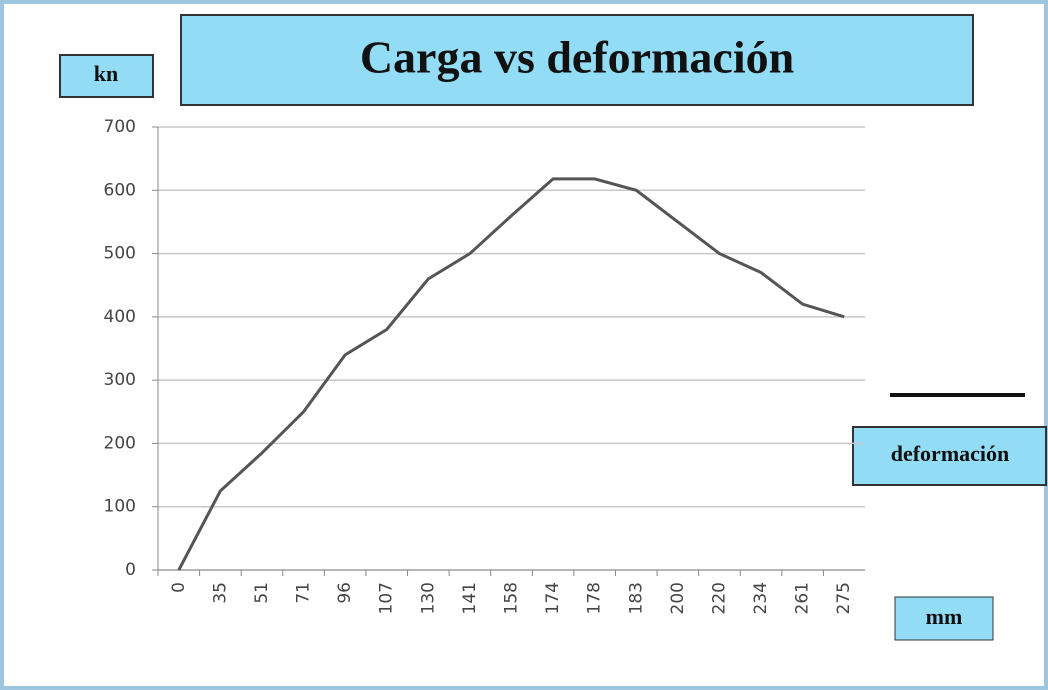  Describe the element at coordinates (553, 598) in the screenshot. I see `x-tick-label: 174` at that location.